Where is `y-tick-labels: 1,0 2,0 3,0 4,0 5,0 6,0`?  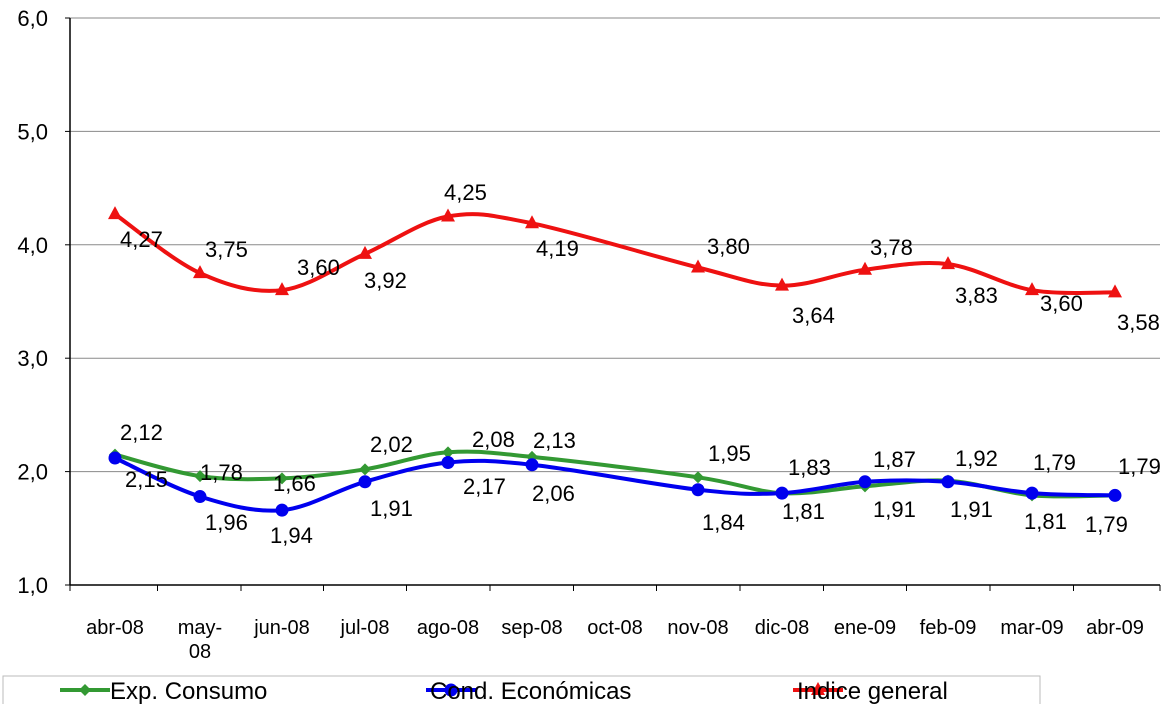
y-tick-labels: 1,0 2,0 3,0 4,0 5,0 6,0 is located at coordinates (32, 302).